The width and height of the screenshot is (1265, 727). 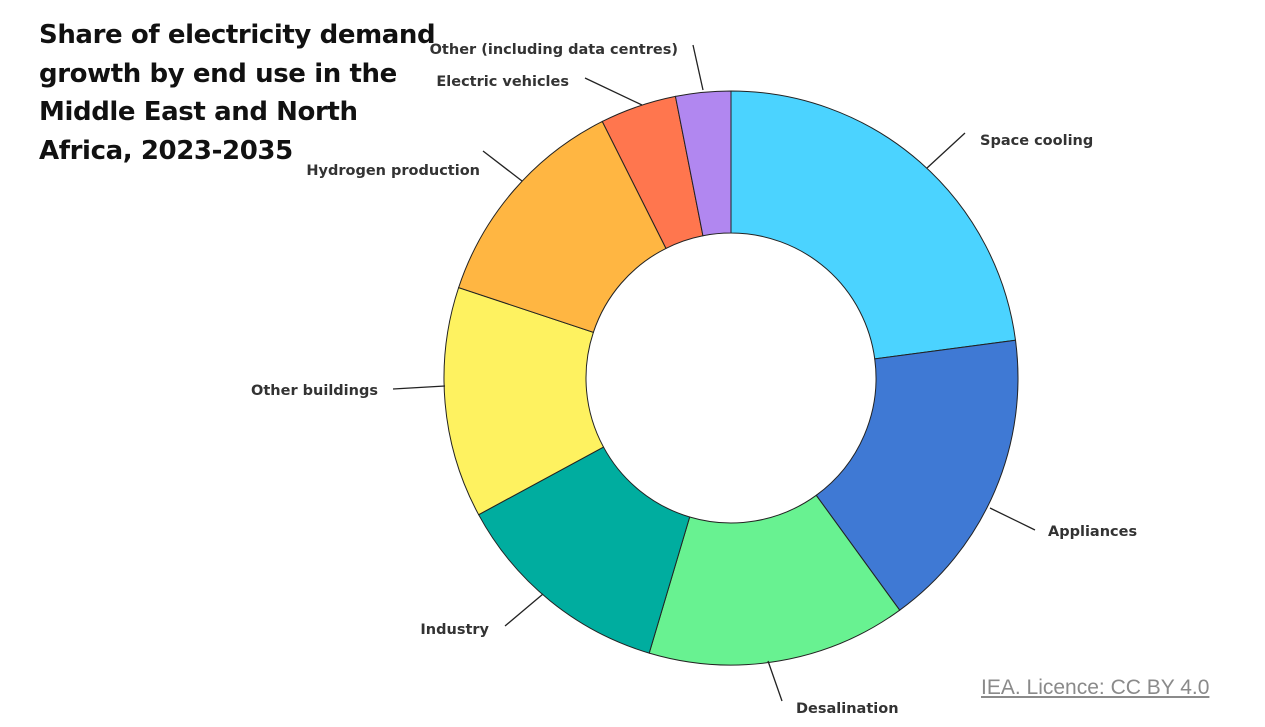 What do you see at coordinates (454, 630) in the screenshot?
I see `label-industry: Industry` at bounding box center [454, 630].